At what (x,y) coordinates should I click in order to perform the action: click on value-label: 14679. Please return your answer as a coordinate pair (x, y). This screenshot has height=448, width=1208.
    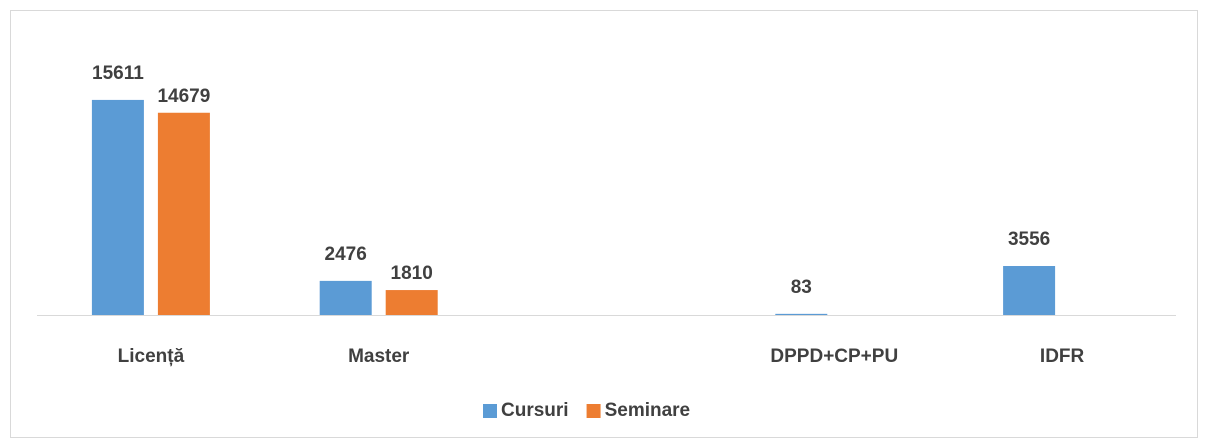
    Looking at the image, I should click on (183, 96).